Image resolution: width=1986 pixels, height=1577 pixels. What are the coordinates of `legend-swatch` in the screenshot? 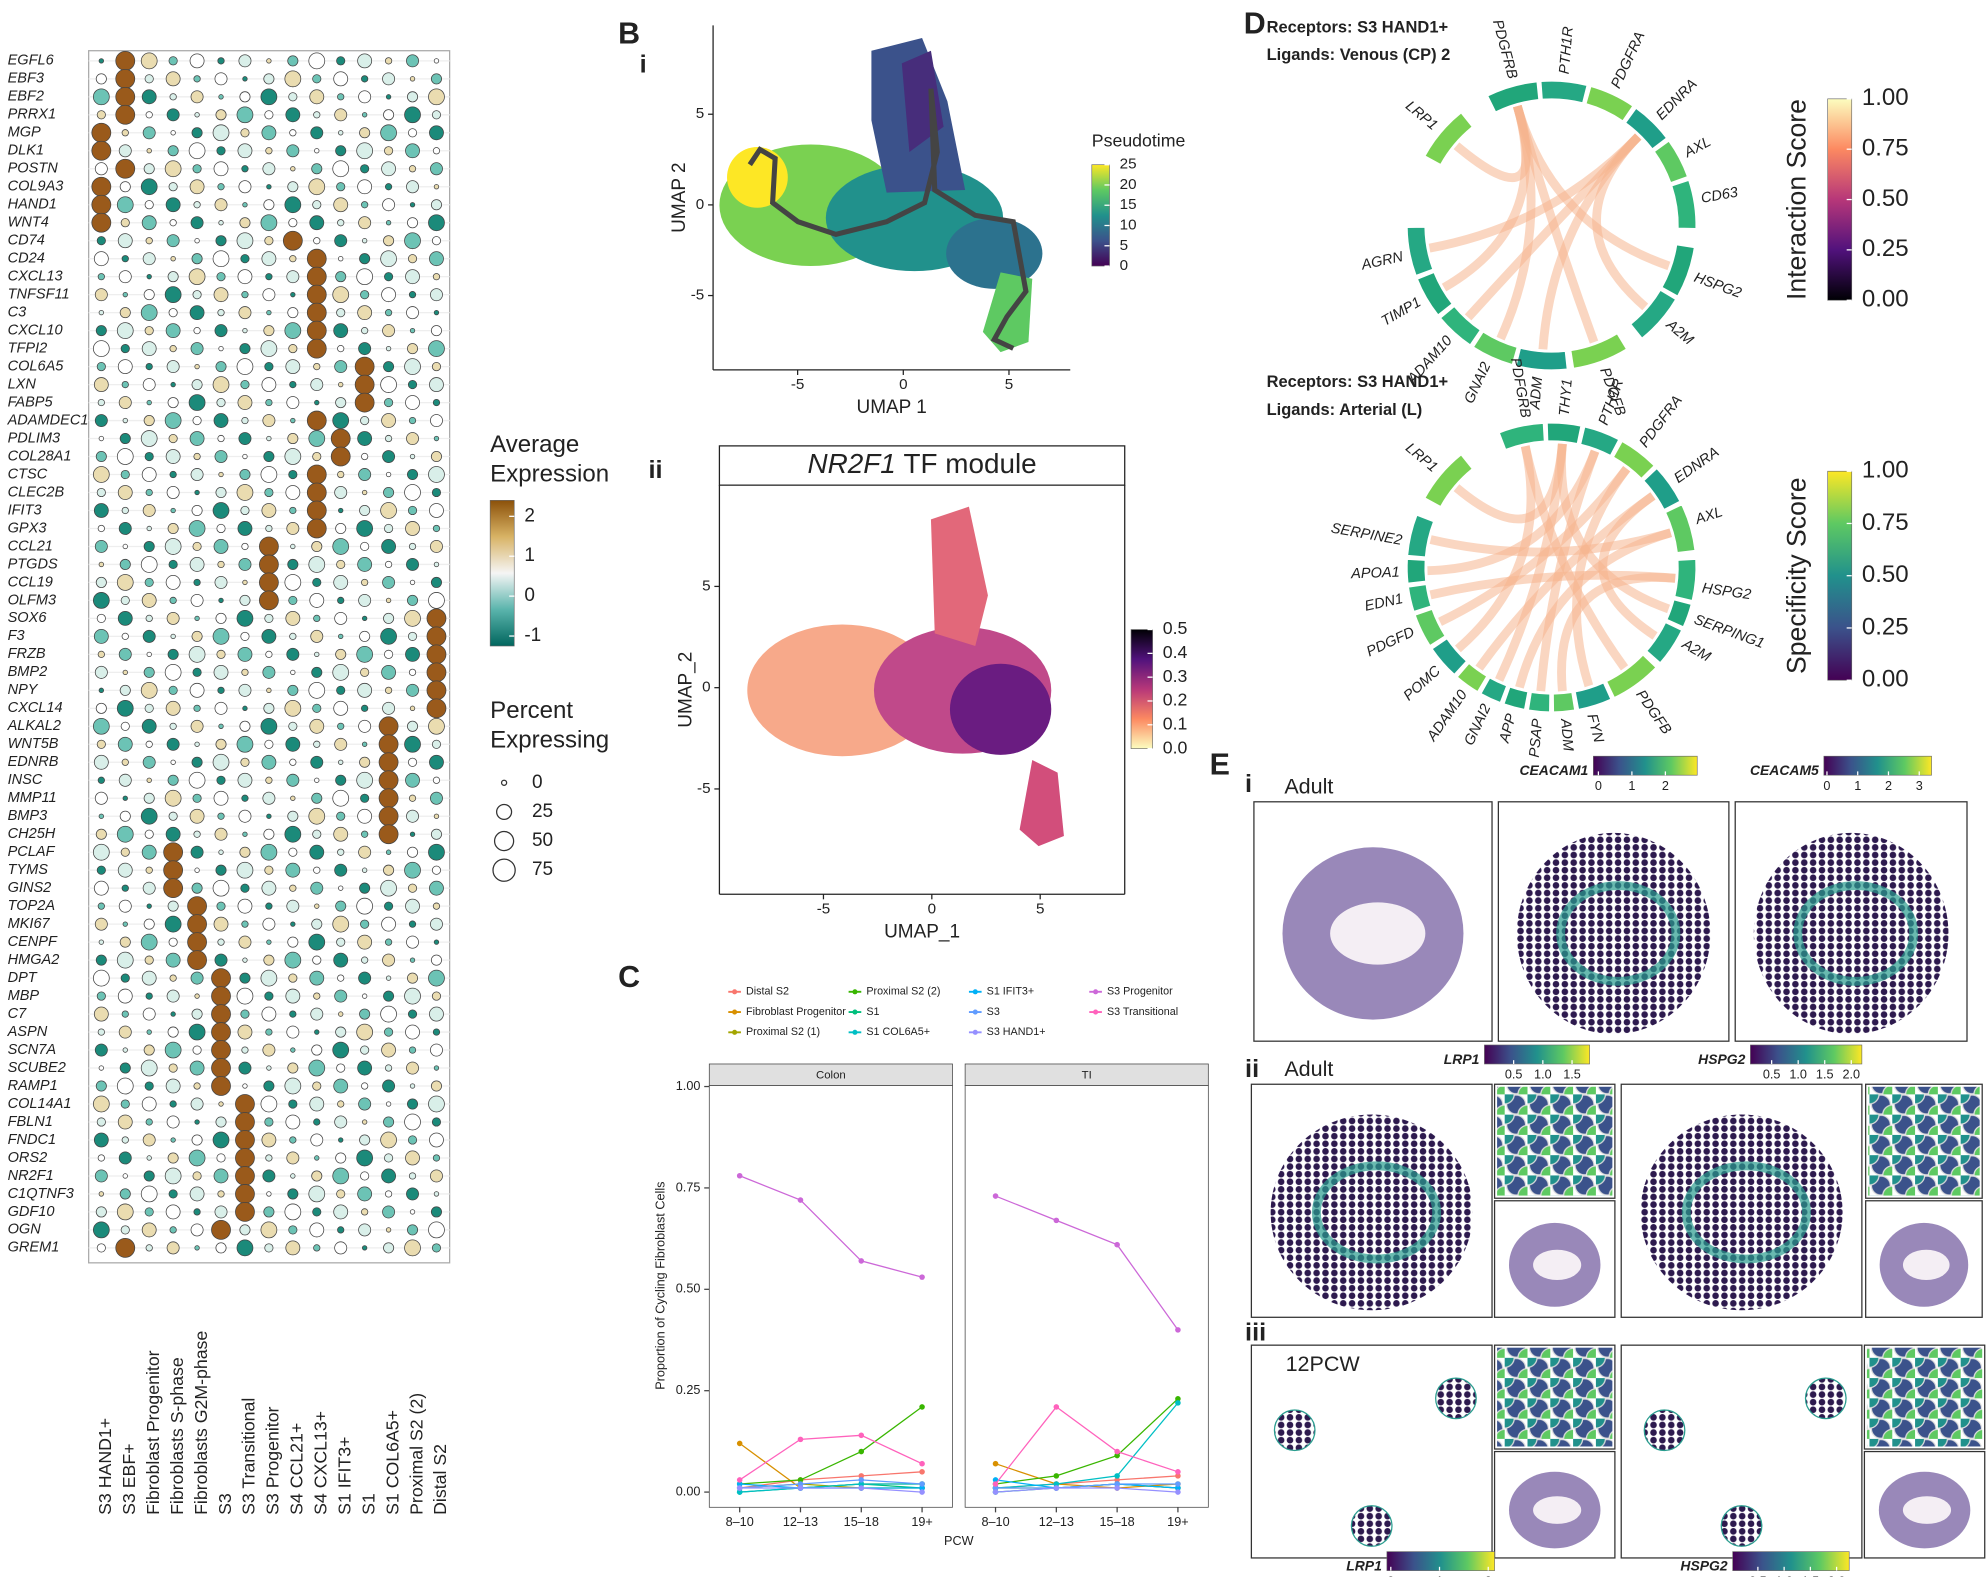 It's located at (975, 1032).